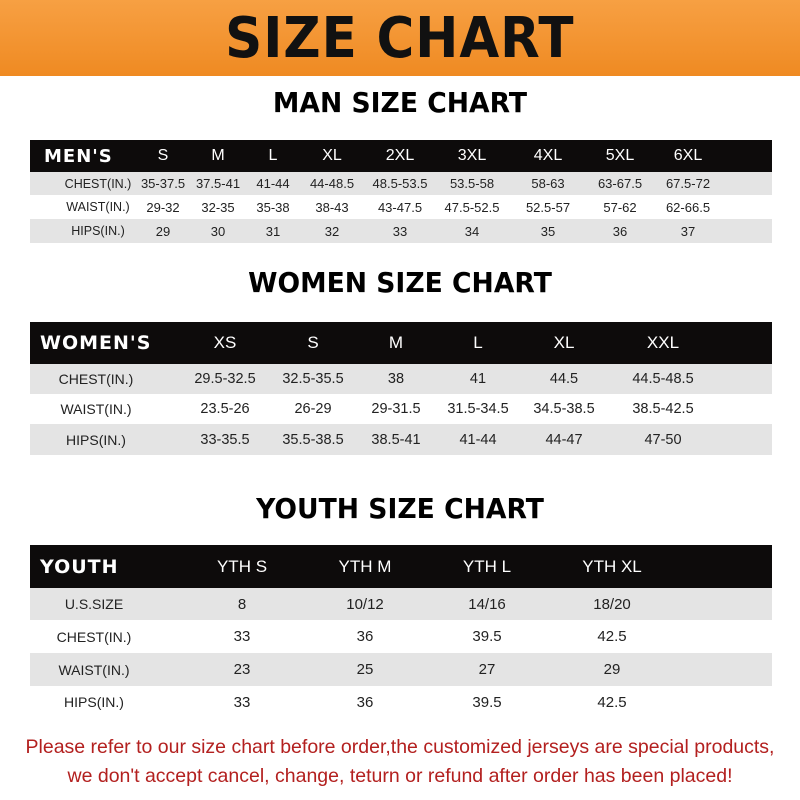 This screenshot has height=800, width=800. I want to click on table-cell: 27, so click(487, 669).